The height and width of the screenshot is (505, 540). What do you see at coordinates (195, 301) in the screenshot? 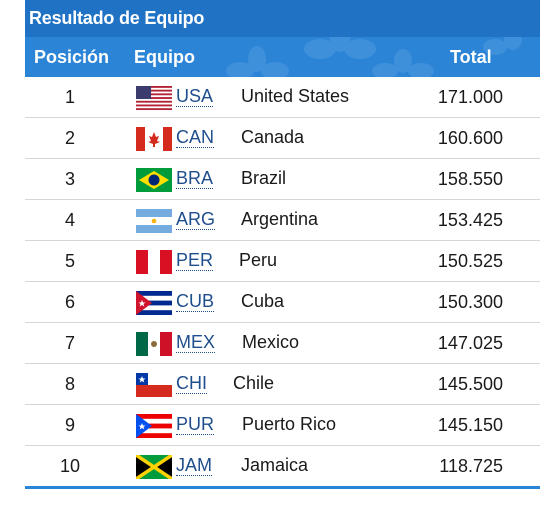
I see `country-code-link: CUB` at bounding box center [195, 301].